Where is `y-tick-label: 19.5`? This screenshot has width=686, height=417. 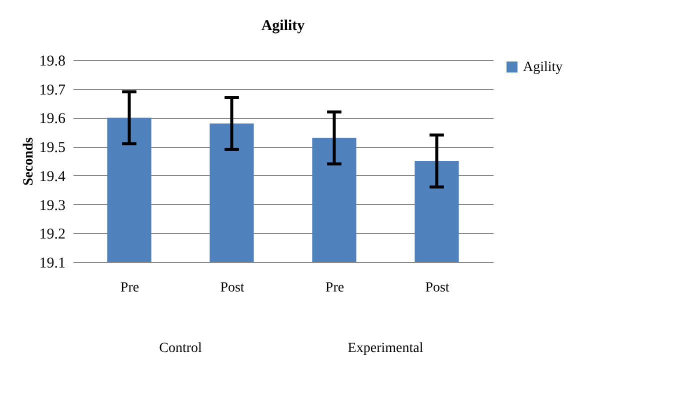 y-tick-label: 19.5 is located at coordinates (52, 148).